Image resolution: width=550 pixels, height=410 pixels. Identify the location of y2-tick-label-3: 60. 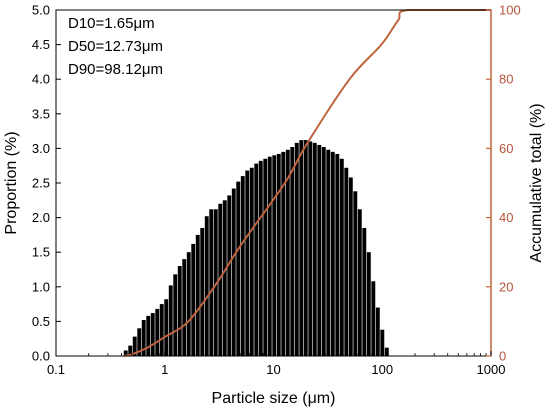
(506, 148).